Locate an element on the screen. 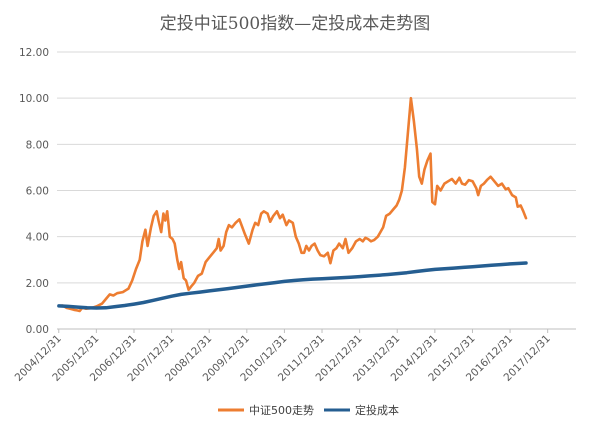 The image size is (591, 431). y-tick-label: 10.00 is located at coordinates (34, 99).